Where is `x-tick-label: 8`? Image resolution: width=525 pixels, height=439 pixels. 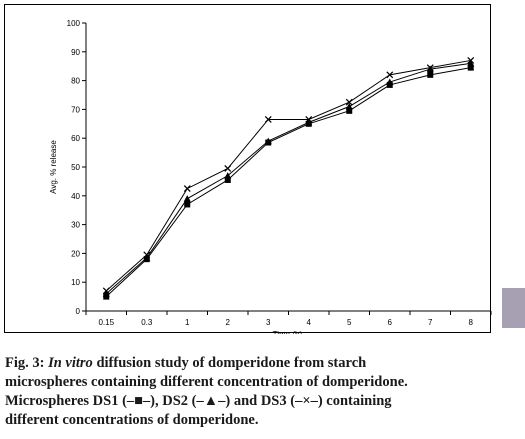 x-tick-label: 8 is located at coordinates (471, 322).